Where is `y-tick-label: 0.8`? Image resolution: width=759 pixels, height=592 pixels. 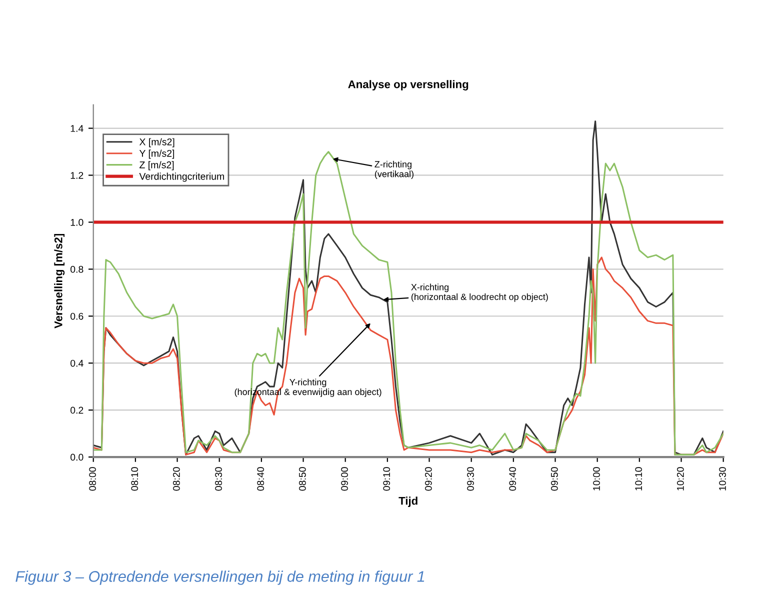
y-tick-label: 0.8 is located at coordinates (77, 269).